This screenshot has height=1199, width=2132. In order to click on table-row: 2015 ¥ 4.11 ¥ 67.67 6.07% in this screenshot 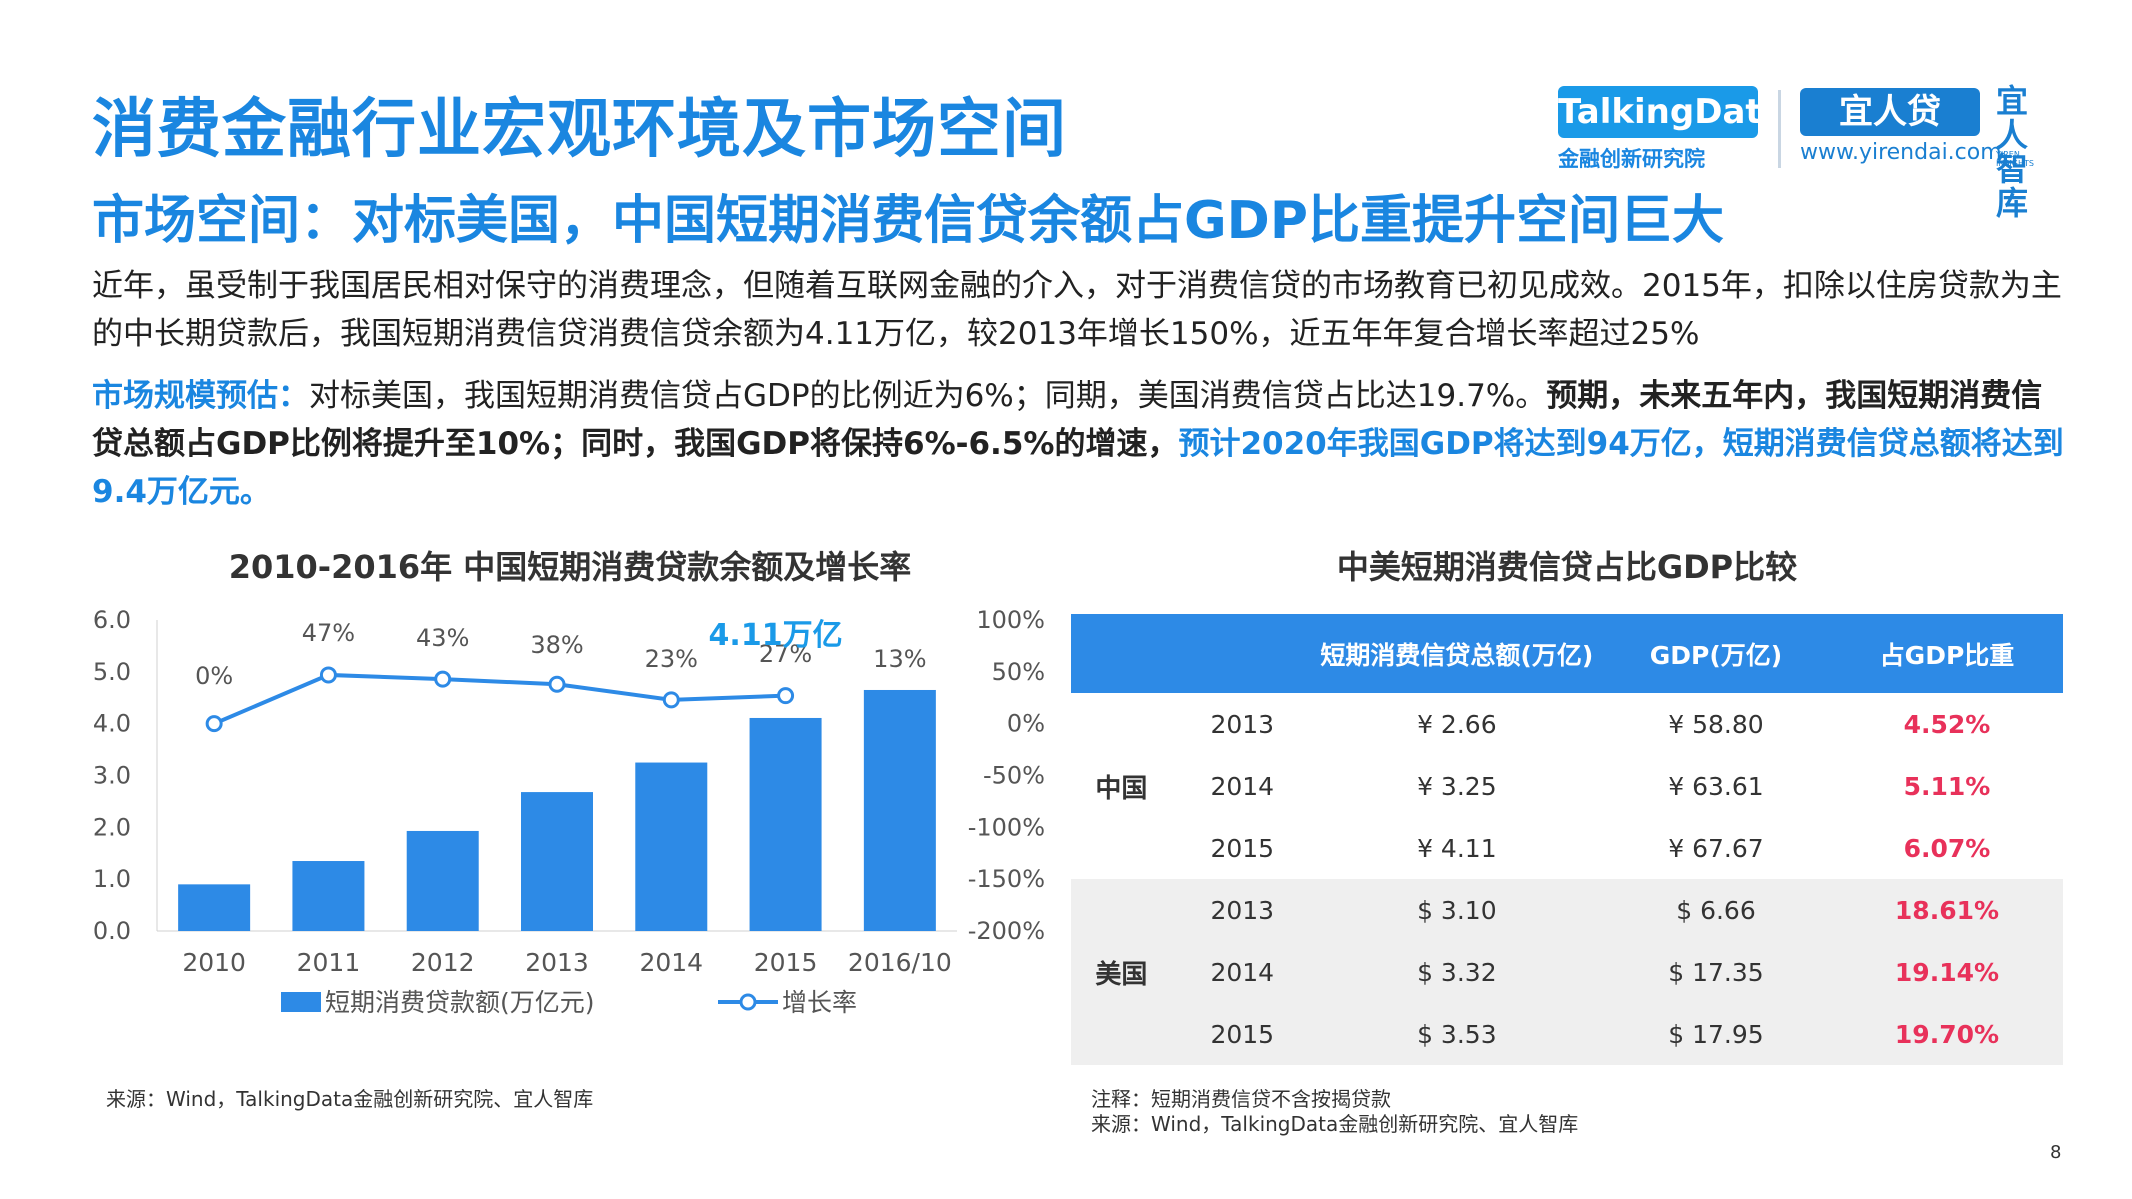, I will do `click(1567, 848)`.